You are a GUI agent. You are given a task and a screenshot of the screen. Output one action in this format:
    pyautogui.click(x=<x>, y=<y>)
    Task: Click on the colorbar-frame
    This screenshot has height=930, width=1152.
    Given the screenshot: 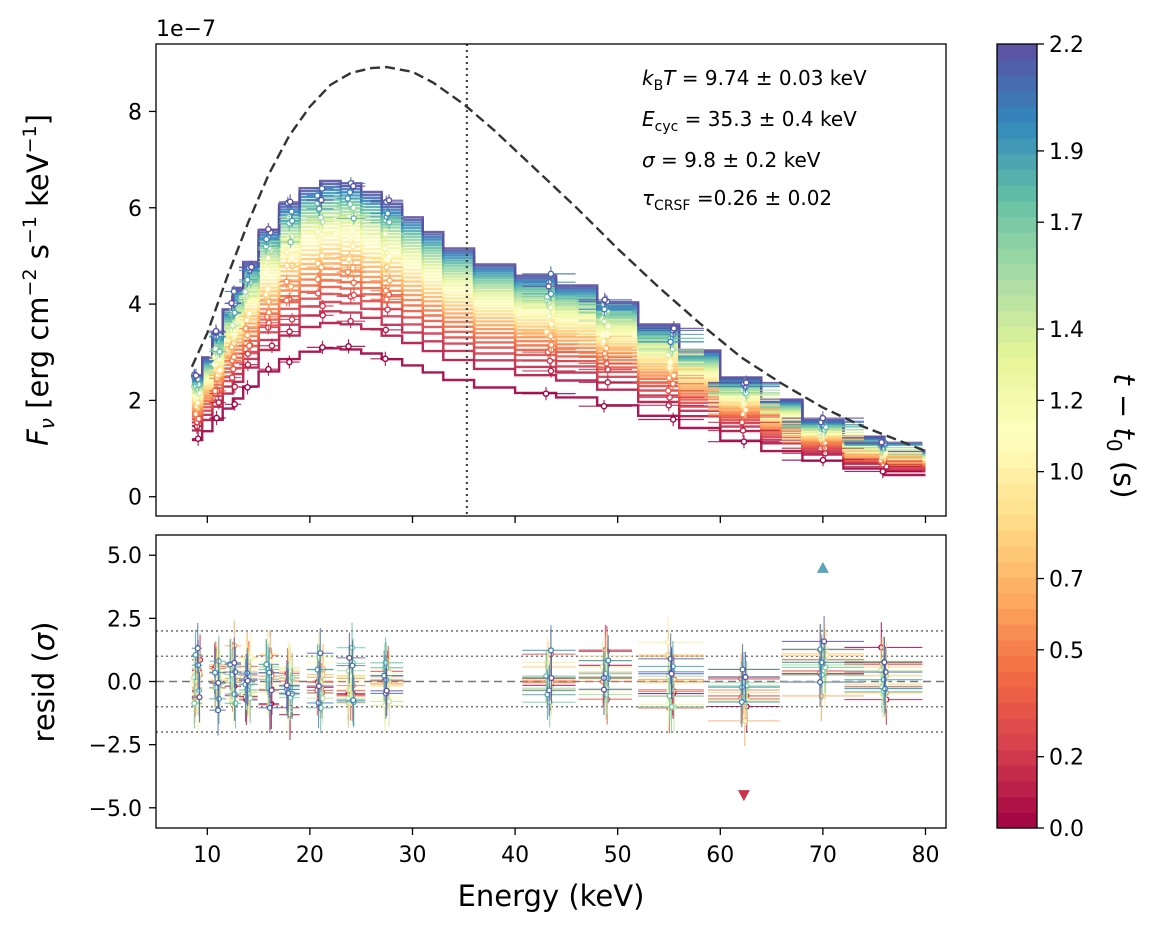 What is the action you would take?
    pyautogui.click(x=1017, y=436)
    